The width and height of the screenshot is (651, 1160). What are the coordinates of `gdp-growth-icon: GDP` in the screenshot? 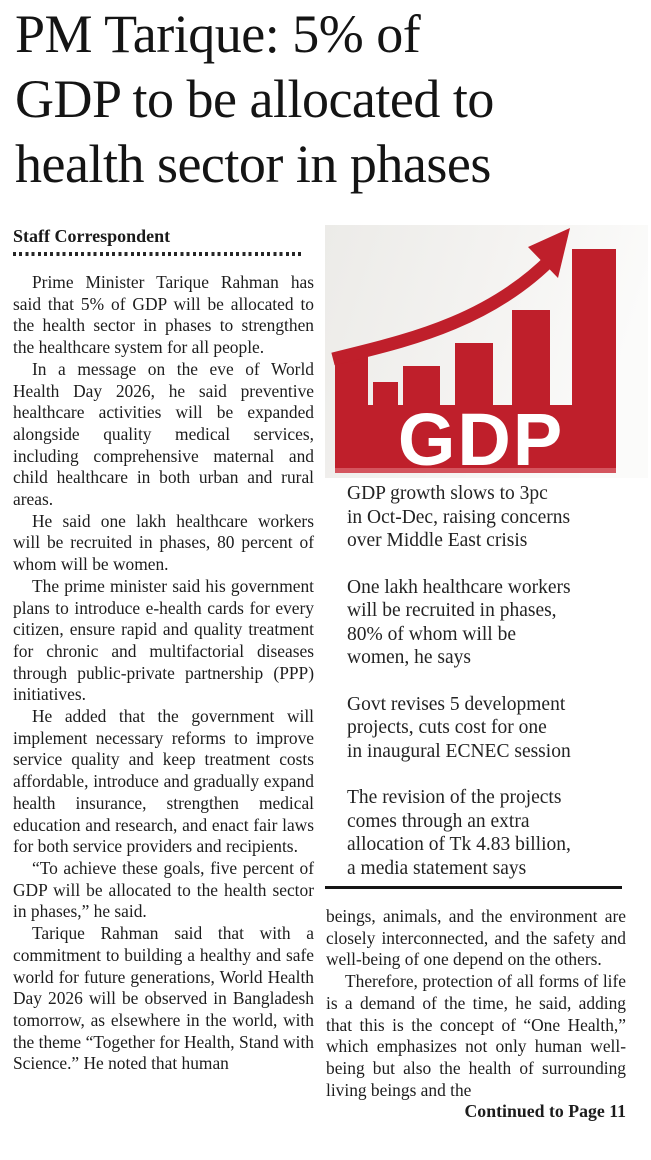 It's located at (486, 353).